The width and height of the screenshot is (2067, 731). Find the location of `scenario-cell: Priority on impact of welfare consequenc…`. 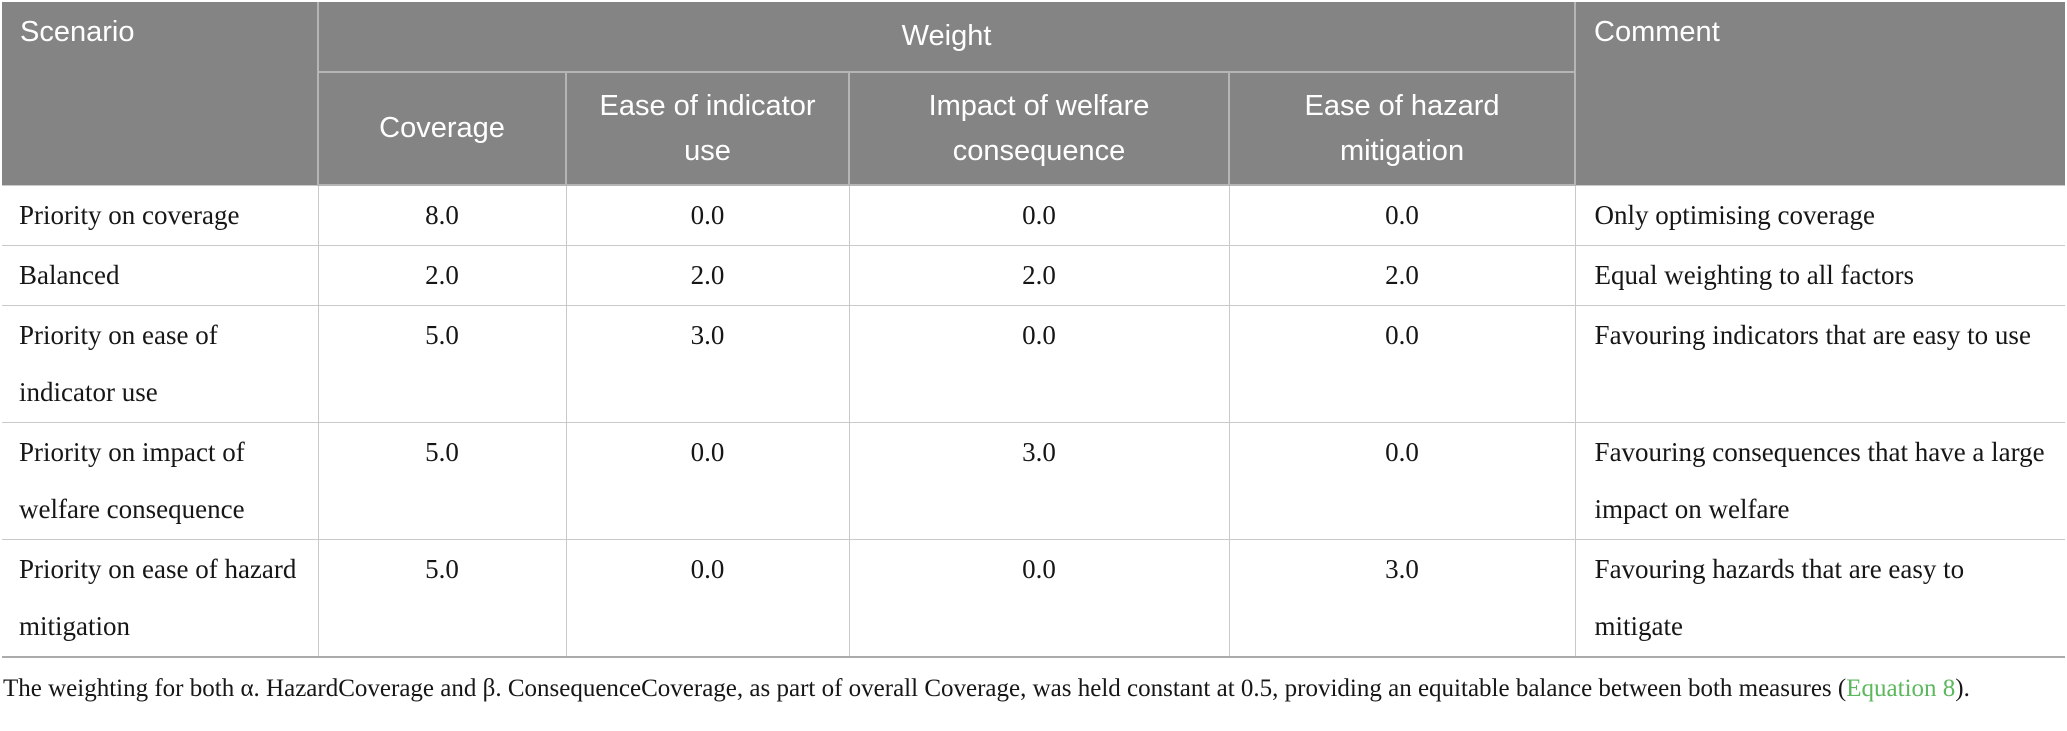

scenario-cell: Priority on impact of welfare consequenc… is located at coordinates (160, 481).